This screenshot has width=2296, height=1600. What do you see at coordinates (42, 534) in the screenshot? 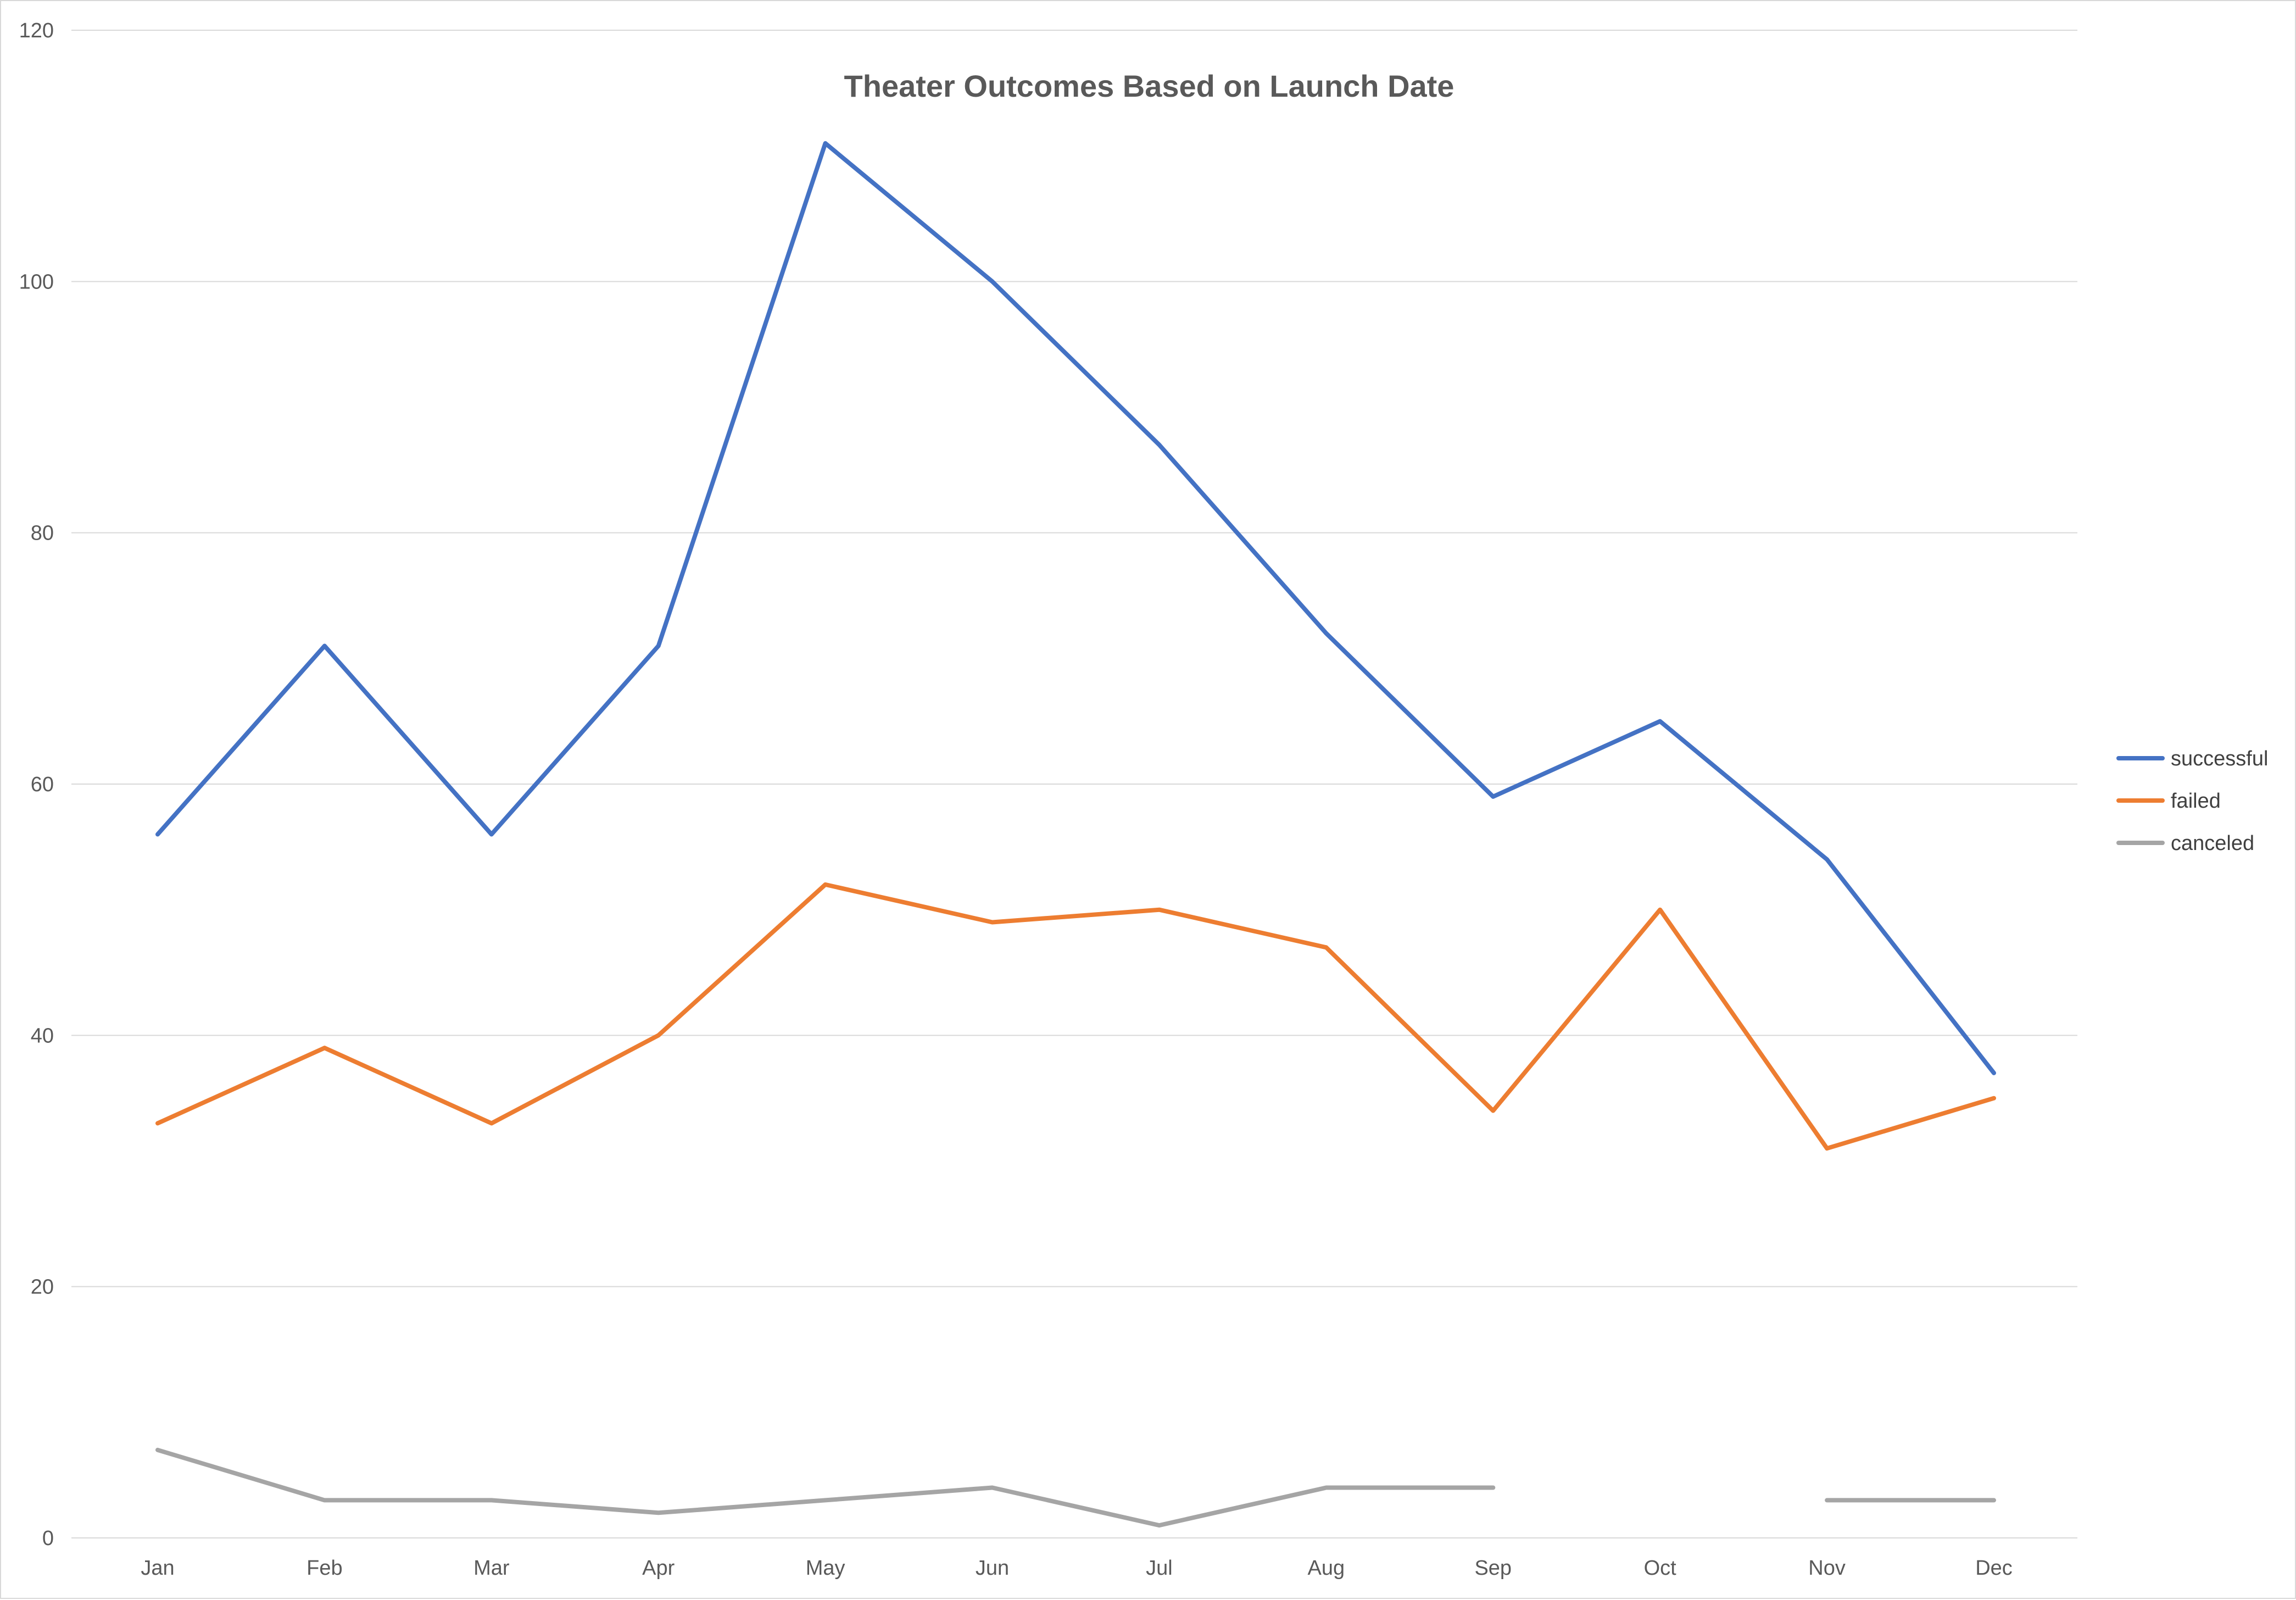
I see `y-tick-label-80: 80` at bounding box center [42, 534].